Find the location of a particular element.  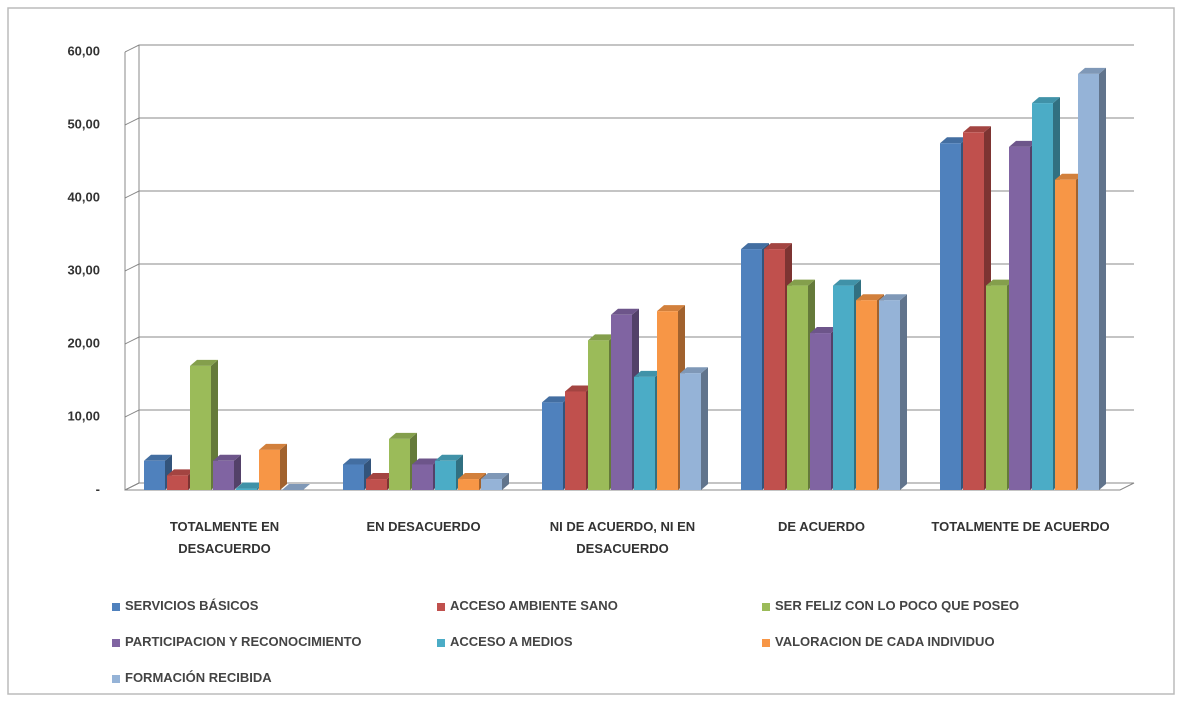

legend-item: ACCESO A MEDIOS is located at coordinates (505, 641).